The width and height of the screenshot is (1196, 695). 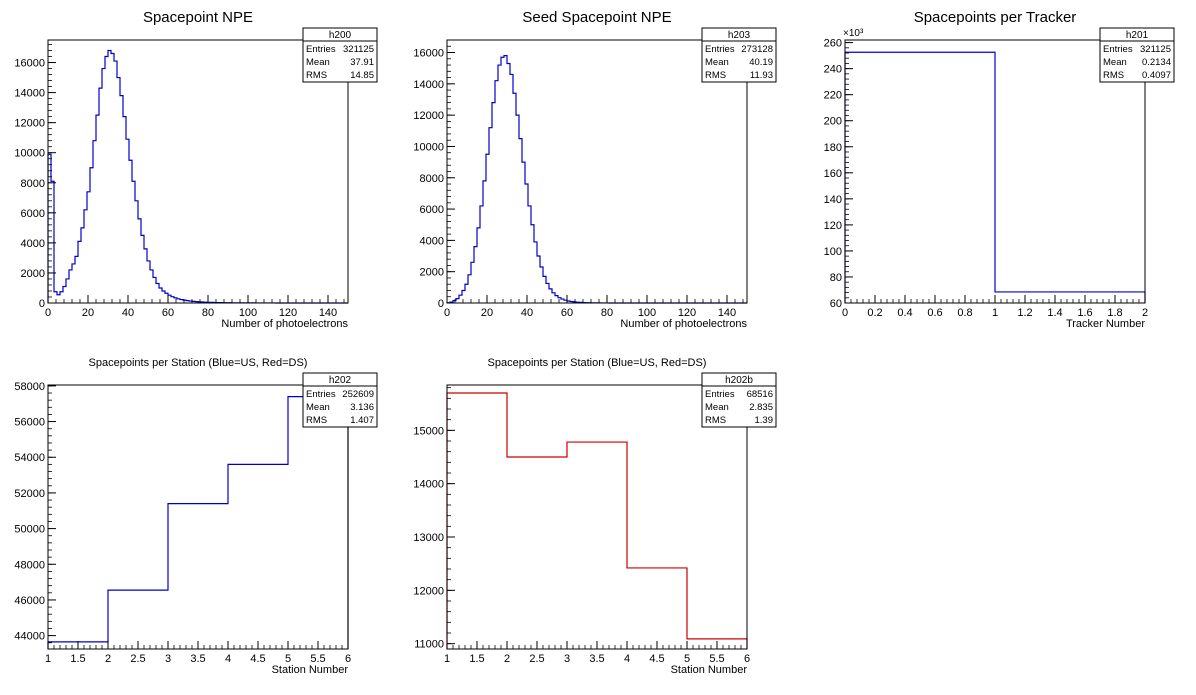 I want to click on y-tick-label: 50000, so click(x=29, y=530).